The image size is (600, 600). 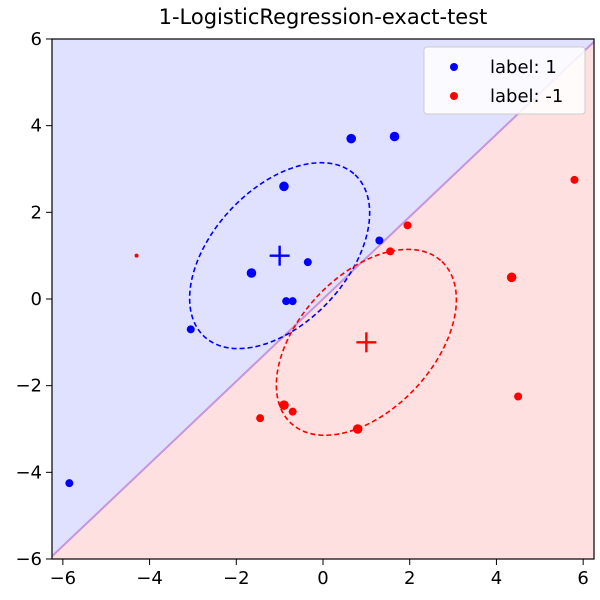 What do you see at coordinates (236, 578) in the screenshot?
I see `x-tick-label: −2` at bounding box center [236, 578].